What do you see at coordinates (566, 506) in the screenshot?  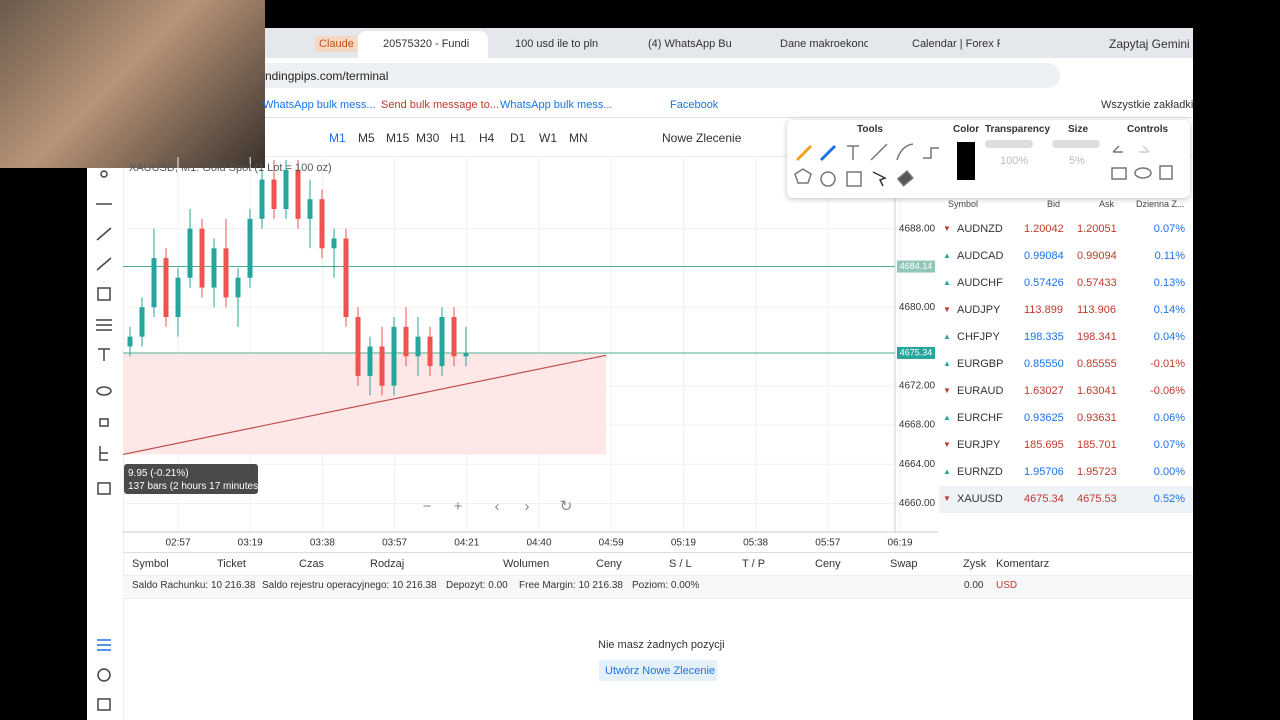 I see `nav-button: ↻` at bounding box center [566, 506].